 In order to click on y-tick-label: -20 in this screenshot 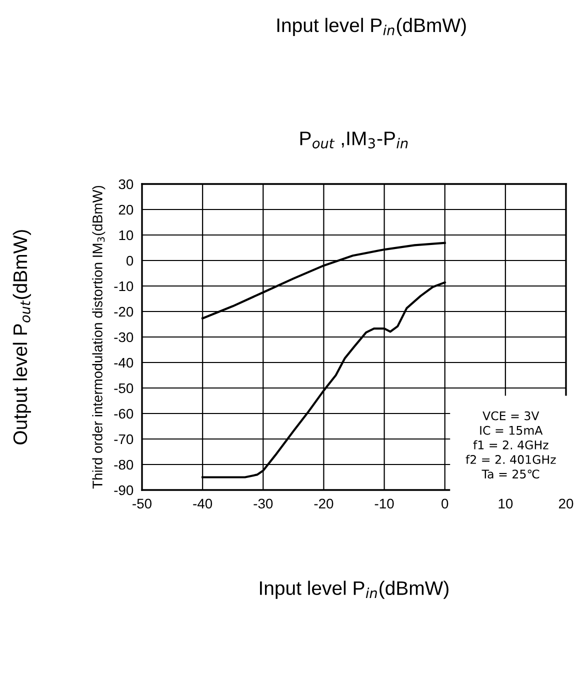, I will do `click(124, 311)`.